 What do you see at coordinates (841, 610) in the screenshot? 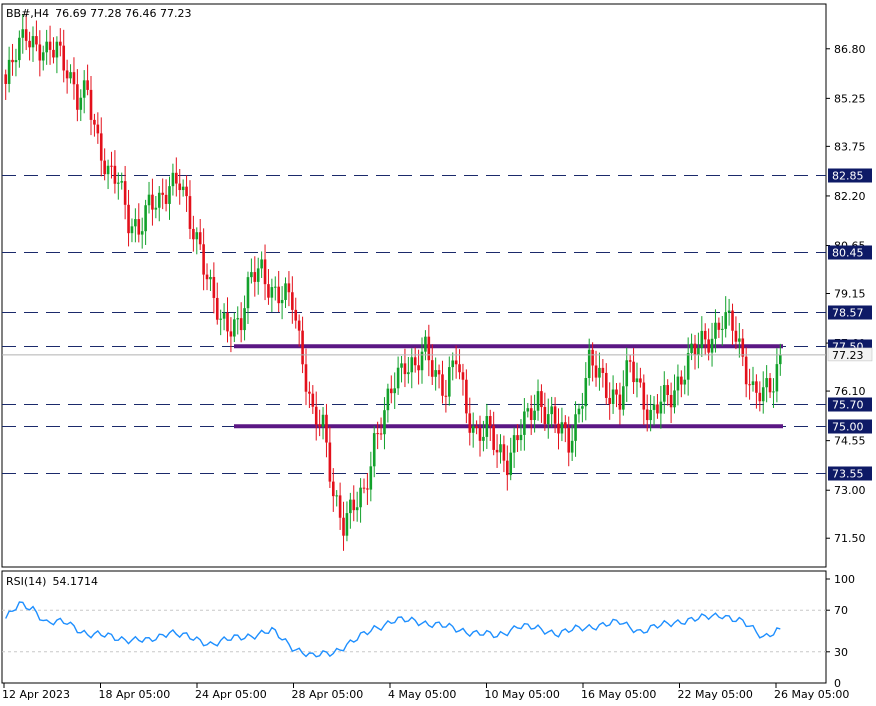
I see `rsi-tick-label: 70` at bounding box center [841, 610].